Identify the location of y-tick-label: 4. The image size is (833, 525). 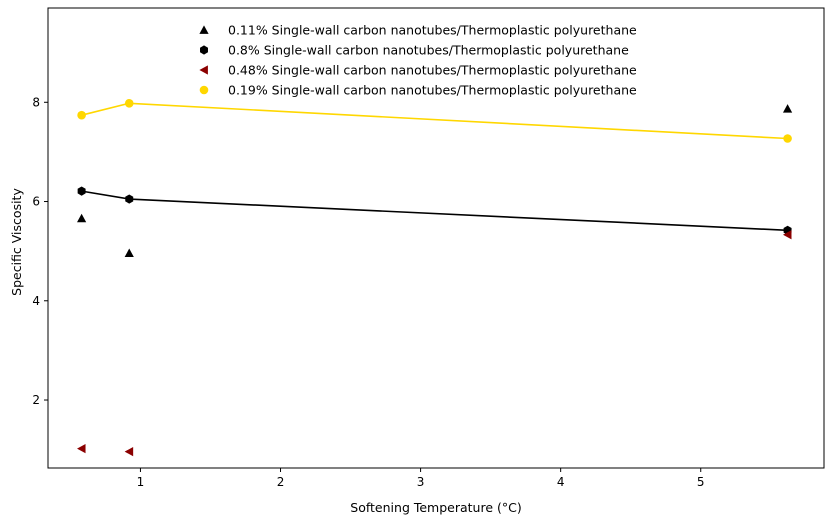
(36, 301).